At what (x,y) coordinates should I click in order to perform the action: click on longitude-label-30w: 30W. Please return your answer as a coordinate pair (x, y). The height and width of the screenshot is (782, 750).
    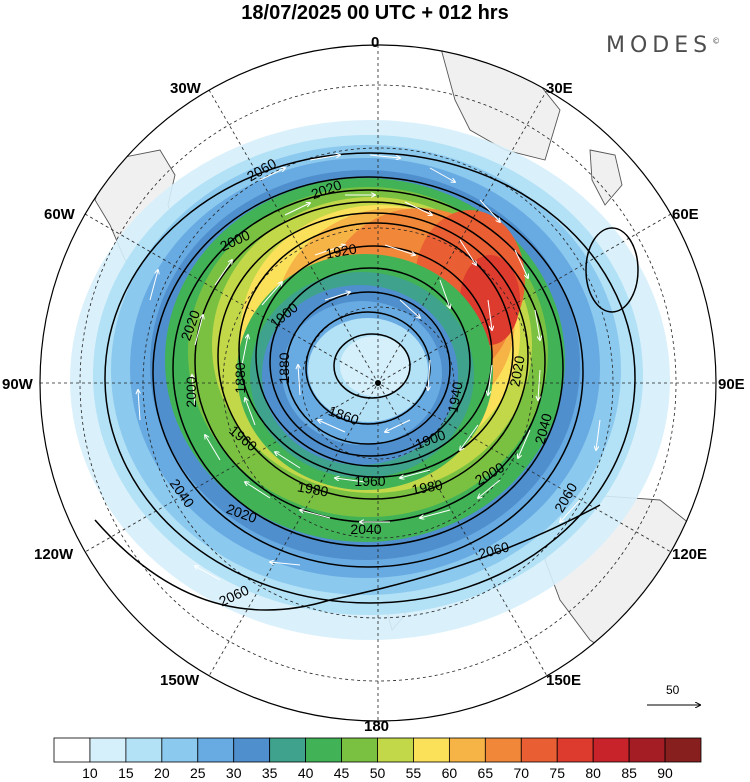
    Looking at the image, I should click on (185, 88).